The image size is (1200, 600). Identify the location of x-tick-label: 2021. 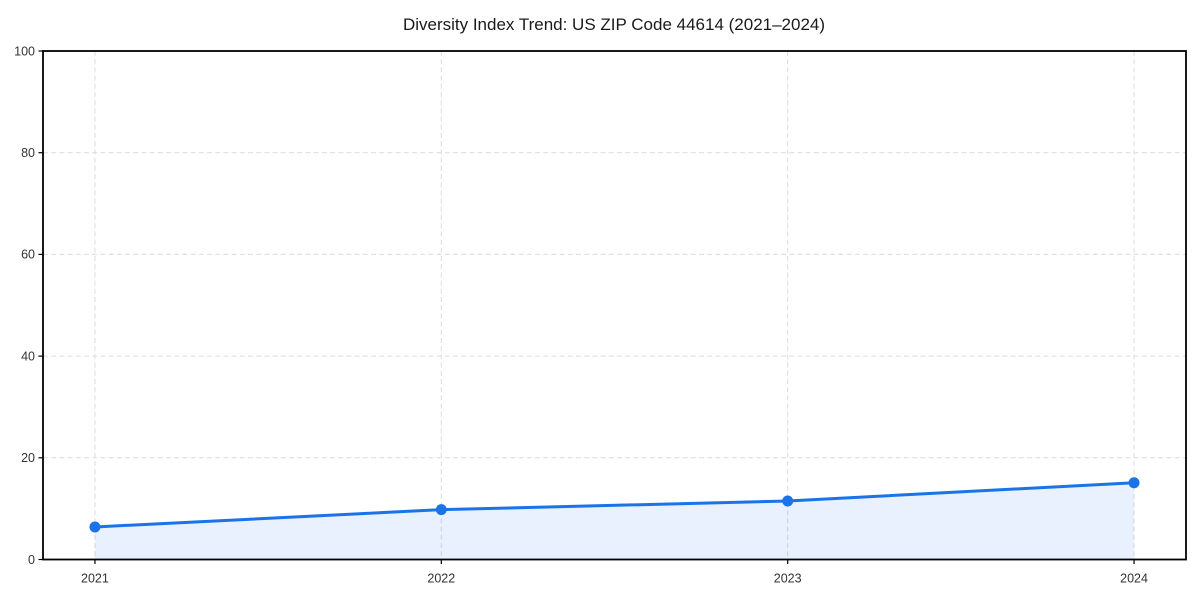
(95, 579).